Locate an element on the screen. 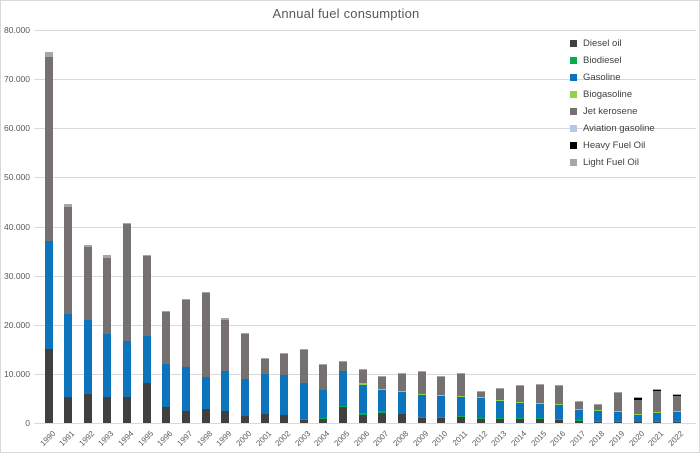  bar-segment-2020-jet-kerosene is located at coordinates (637, 407).